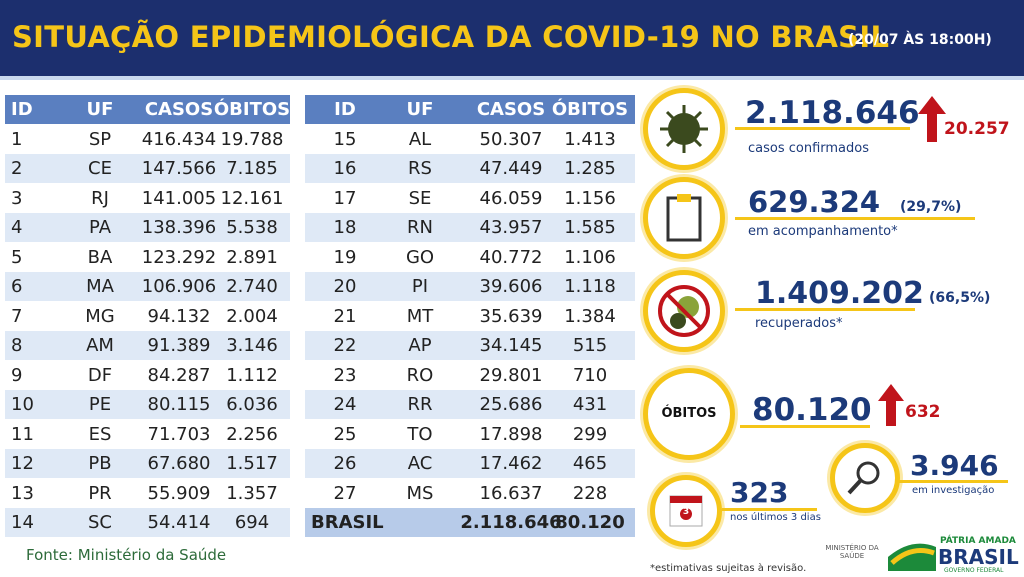  What do you see at coordinates (728, 568) in the screenshot?
I see `footnote: *estimativas sujeitas à revisão.` at bounding box center [728, 568].